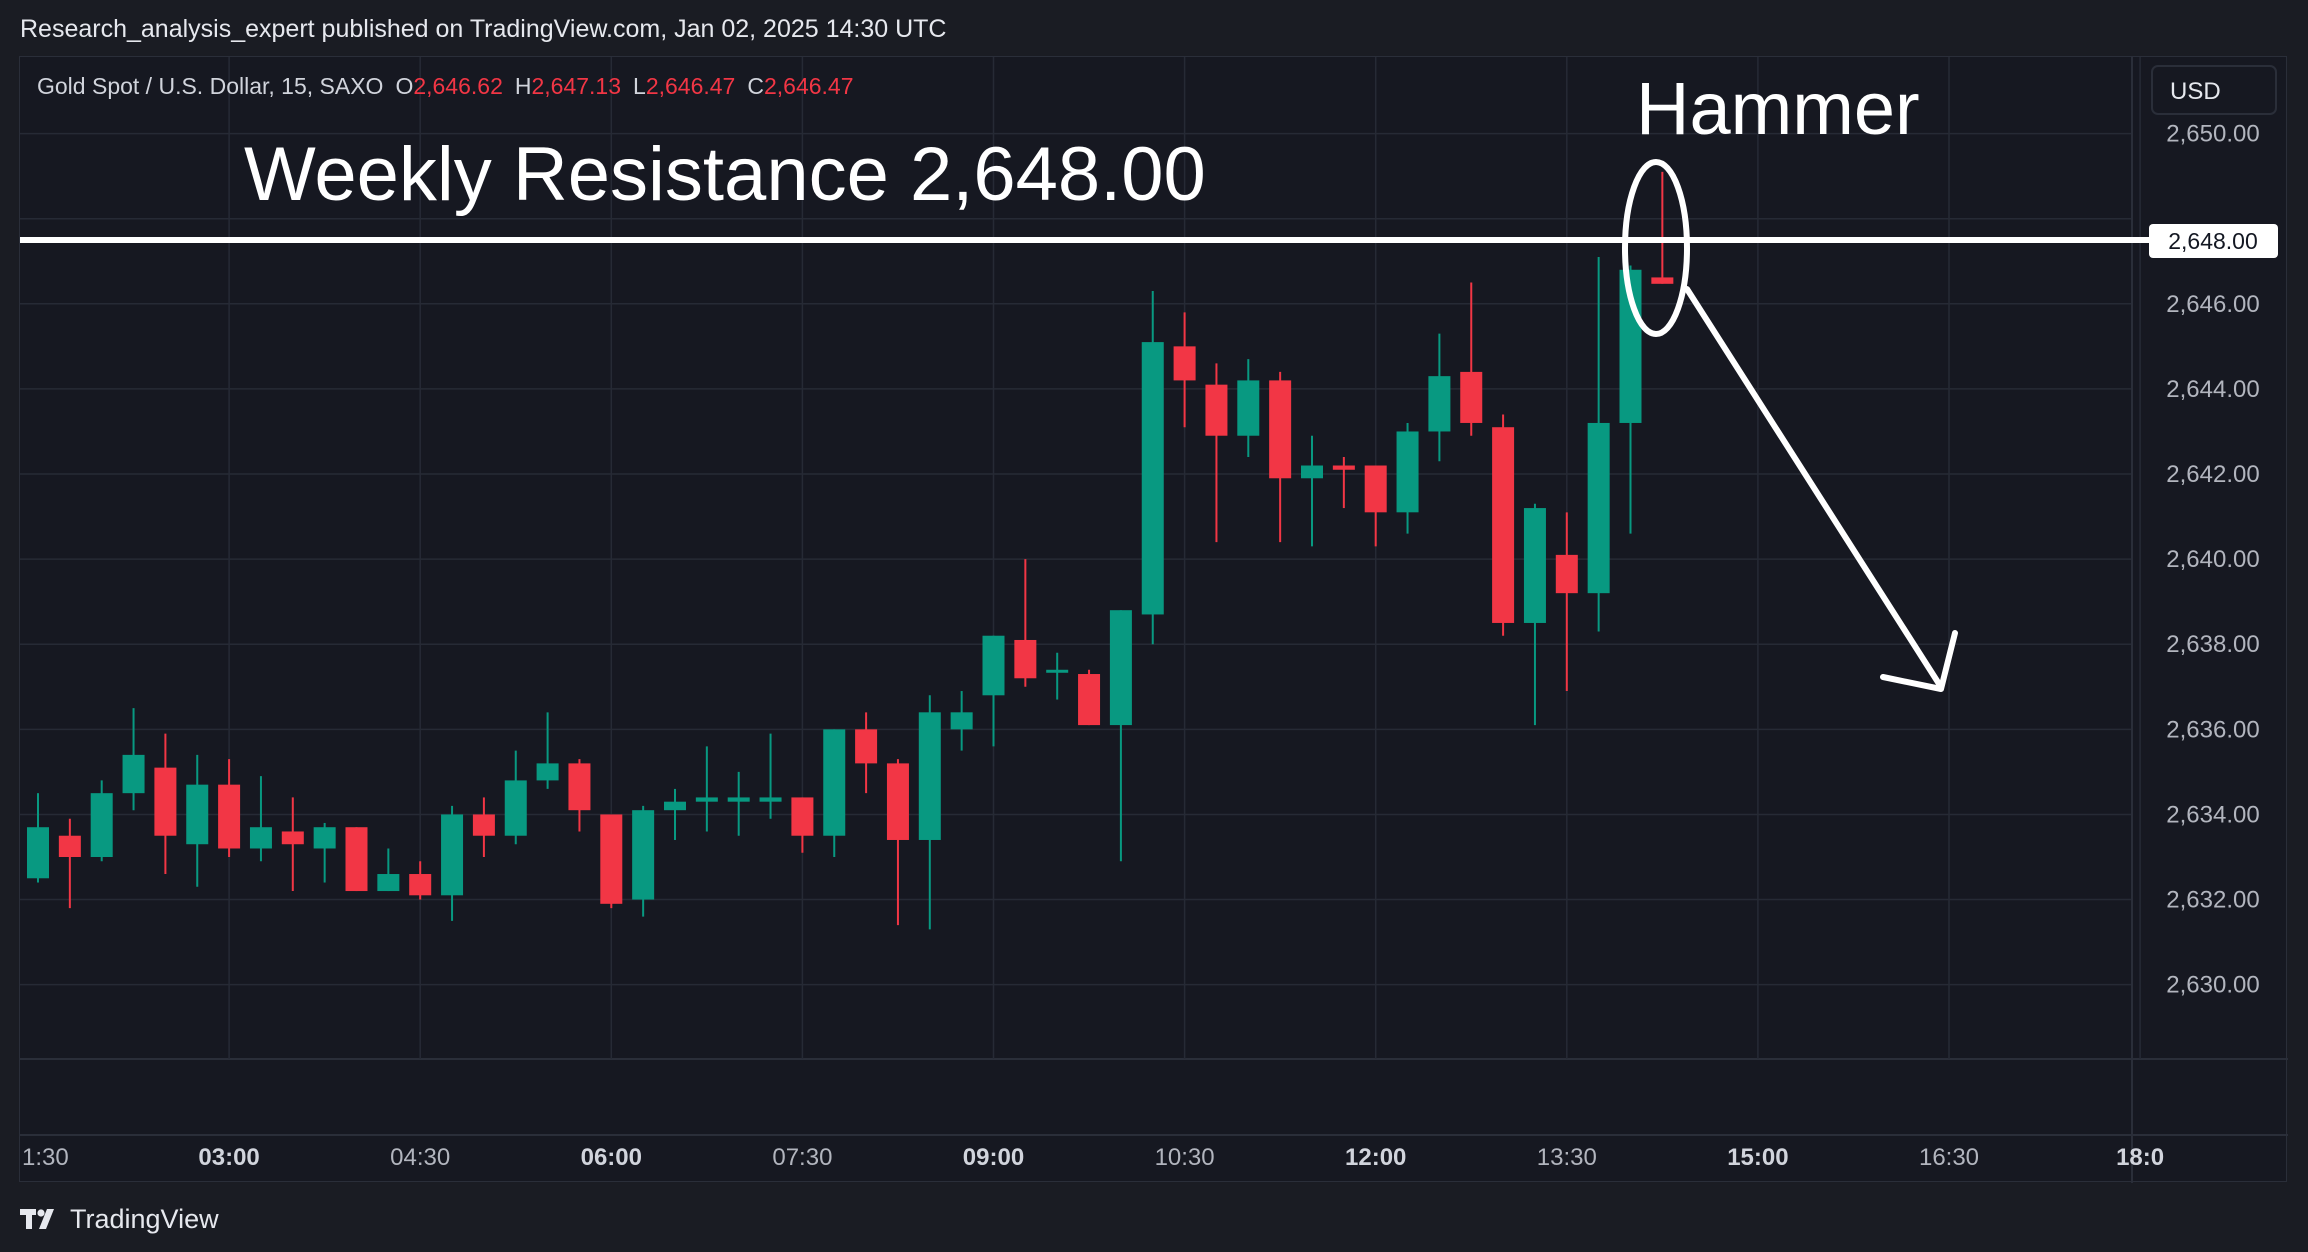  Describe the element at coordinates (1567, 1157) in the screenshot. I see `time-tick-label: 13:30` at that location.